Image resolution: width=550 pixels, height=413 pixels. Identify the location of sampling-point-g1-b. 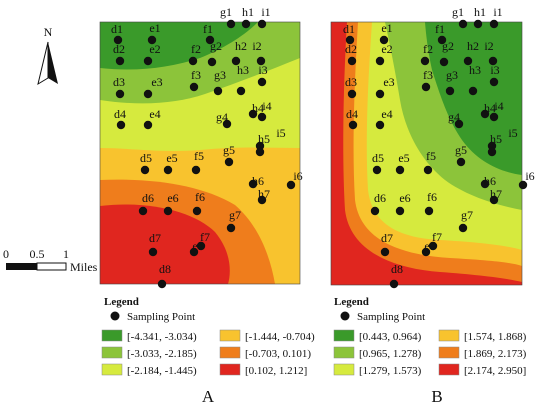
(463, 24).